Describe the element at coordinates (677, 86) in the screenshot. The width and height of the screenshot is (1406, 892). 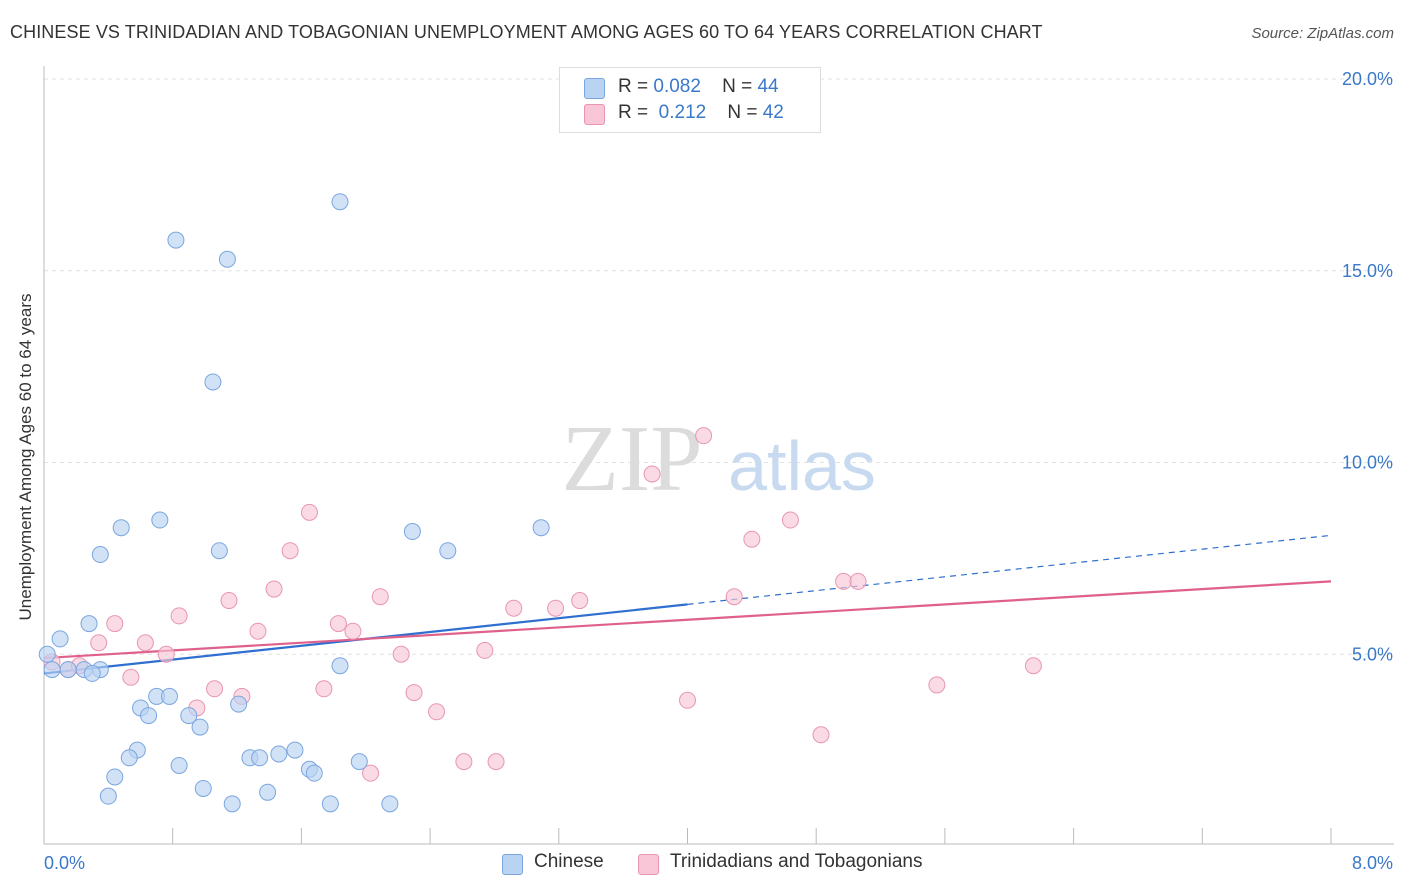
I see `r-value: 0.082` at that location.